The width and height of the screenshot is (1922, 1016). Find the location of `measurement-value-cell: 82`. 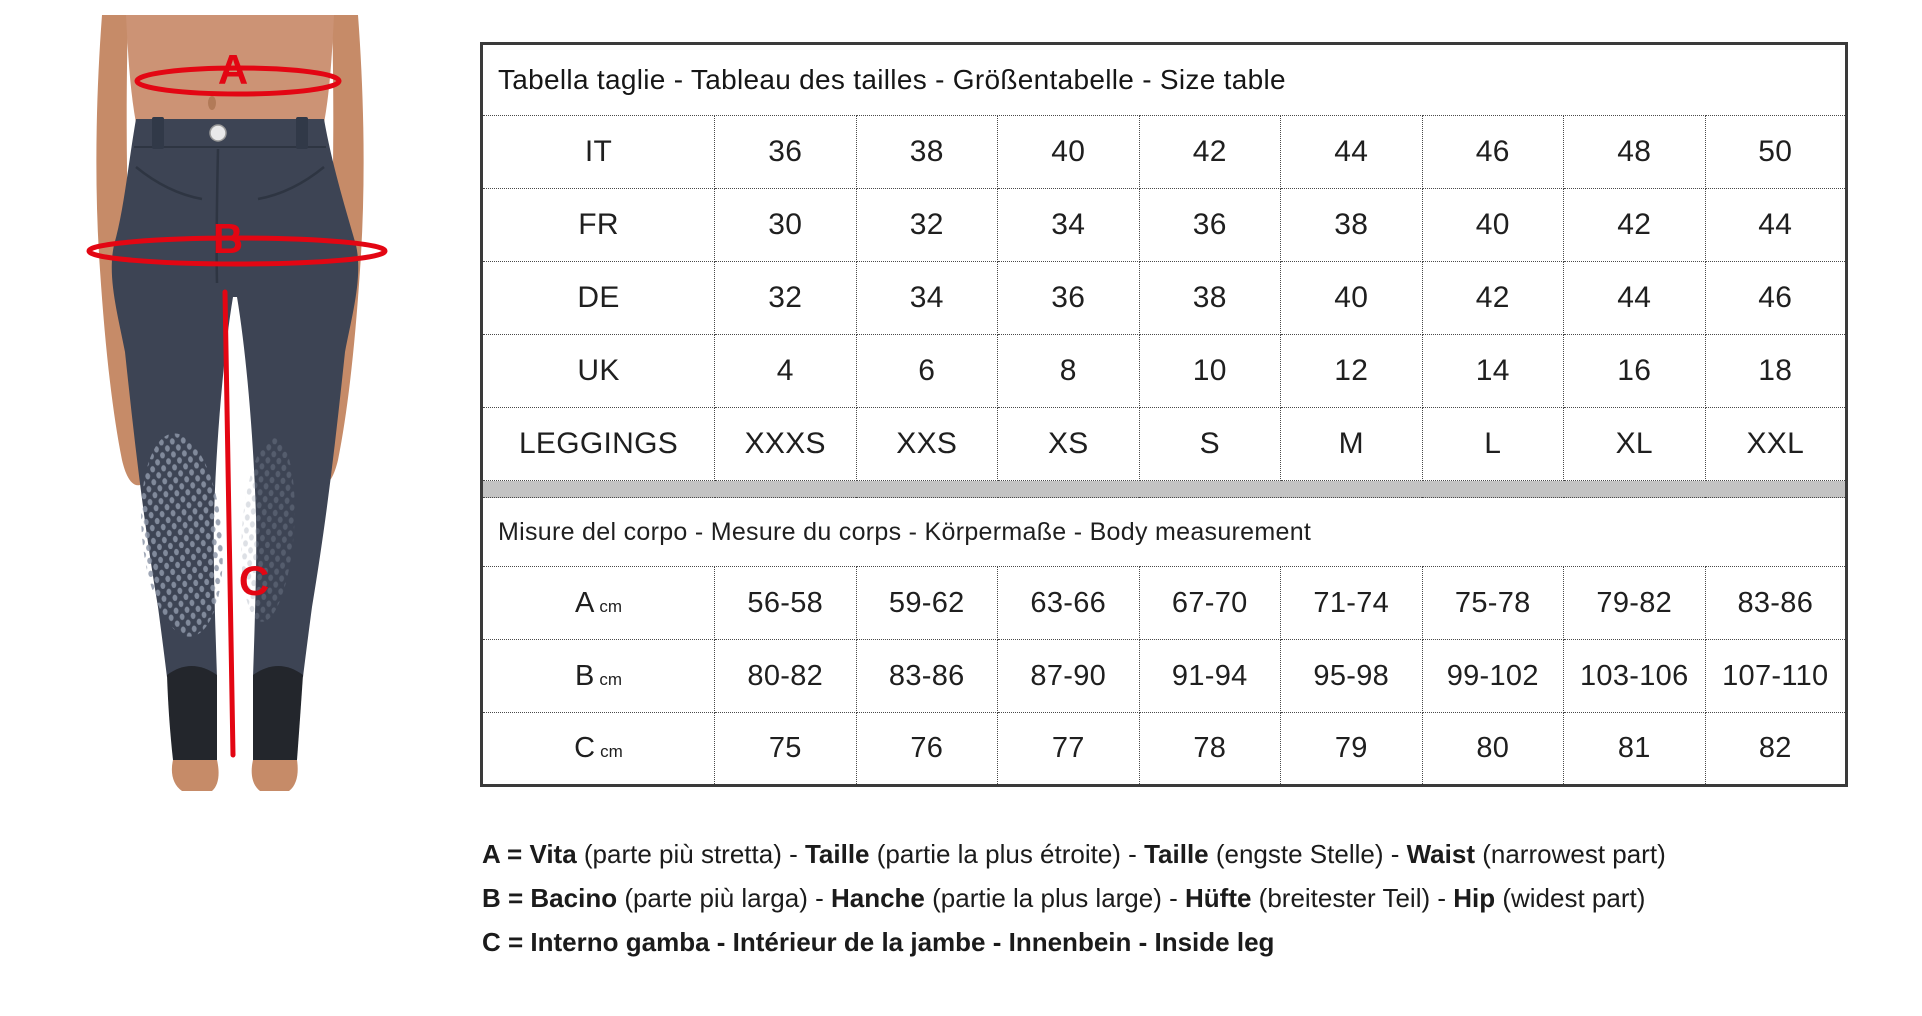

measurement-value-cell: 82 is located at coordinates (1776, 749).